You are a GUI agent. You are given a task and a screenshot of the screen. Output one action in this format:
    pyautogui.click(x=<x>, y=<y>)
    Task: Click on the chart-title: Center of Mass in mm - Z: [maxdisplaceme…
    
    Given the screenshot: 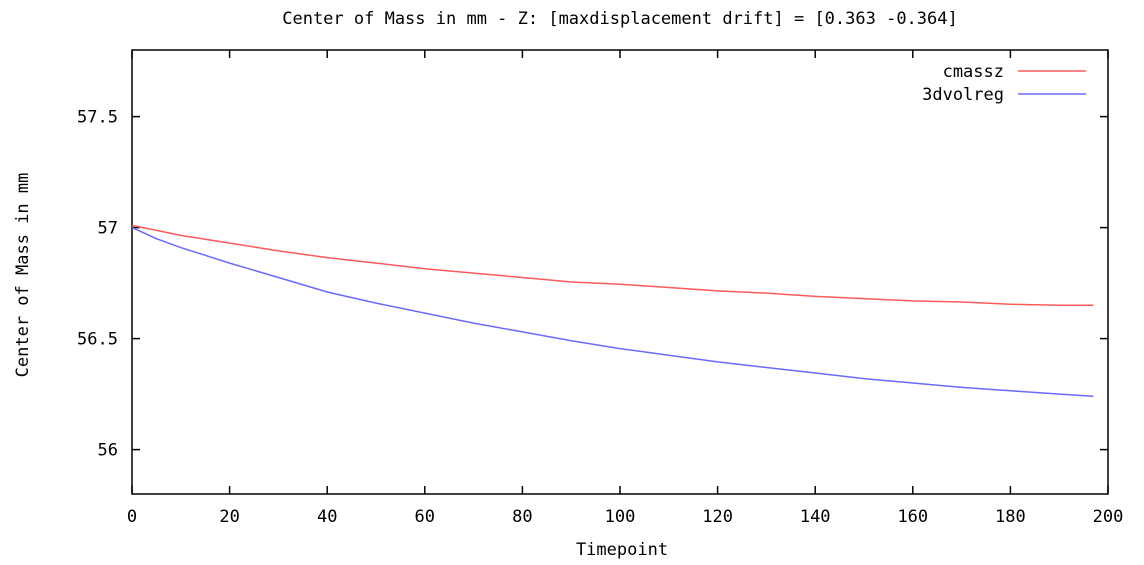 What is the action you would take?
    pyautogui.click(x=620, y=19)
    